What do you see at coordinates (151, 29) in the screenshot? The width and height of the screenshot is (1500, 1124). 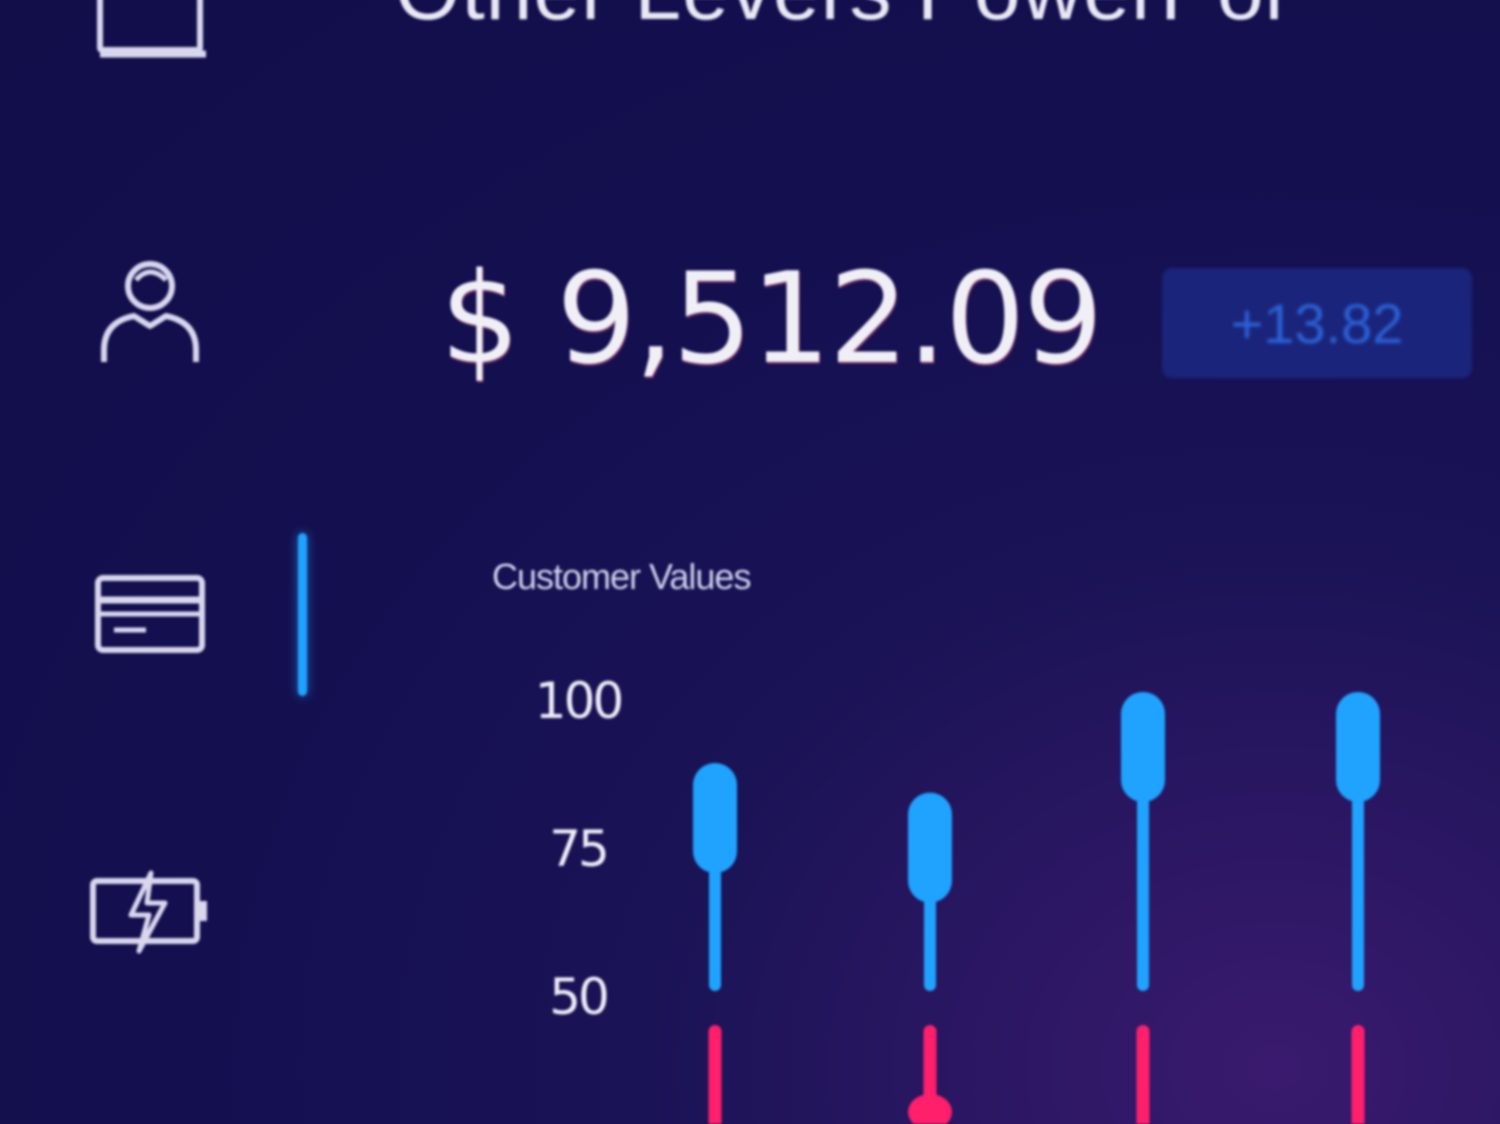 I see `laptop-icon` at bounding box center [151, 29].